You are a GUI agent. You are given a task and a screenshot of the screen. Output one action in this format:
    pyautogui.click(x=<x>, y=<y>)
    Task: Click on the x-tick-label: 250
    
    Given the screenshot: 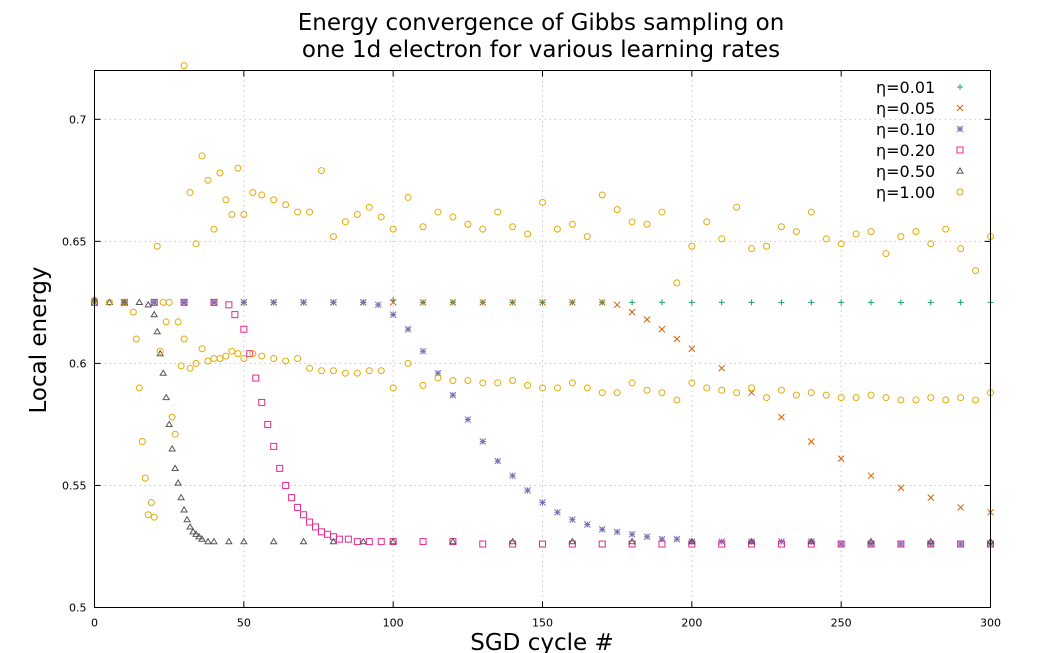 What is the action you would take?
    pyautogui.click(x=841, y=623)
    